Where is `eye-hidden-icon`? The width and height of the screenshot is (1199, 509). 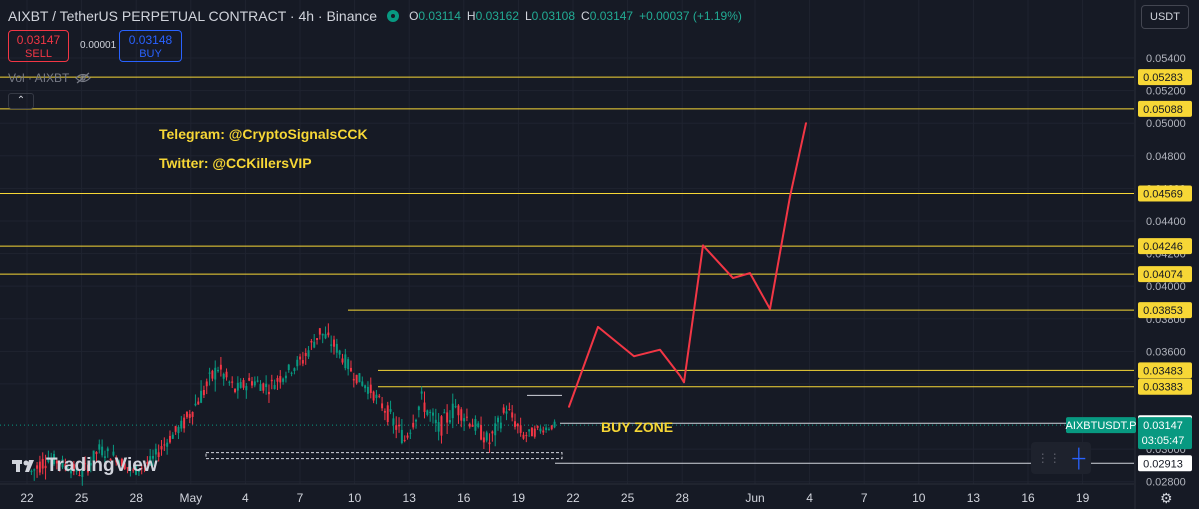 eye-hidden-icon is located at coordinates (83, 78).